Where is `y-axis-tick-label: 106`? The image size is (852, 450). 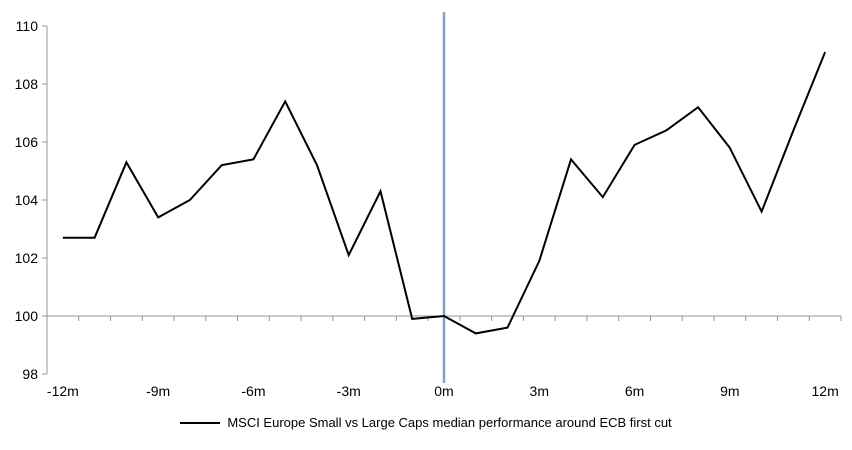
y-axis-tick-label: 106 is located at coordinates (27, 142).